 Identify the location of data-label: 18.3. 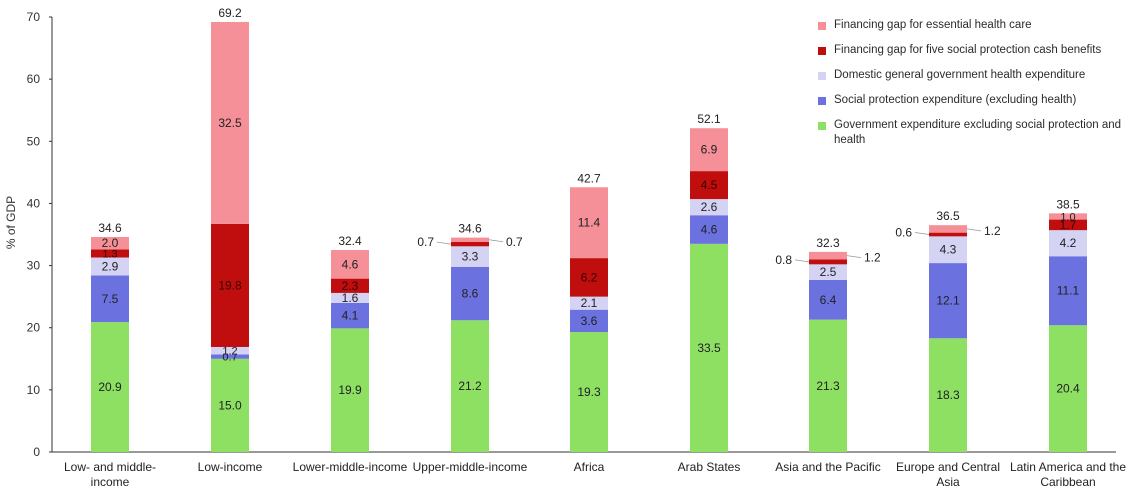
(948, 395).